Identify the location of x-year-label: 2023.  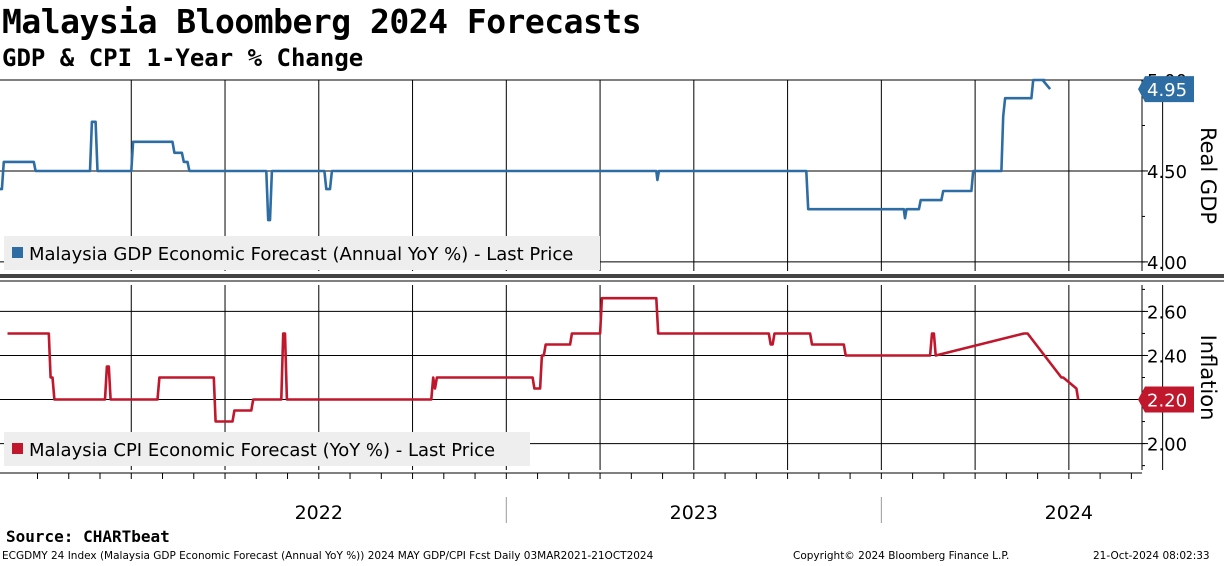
(694, 513).